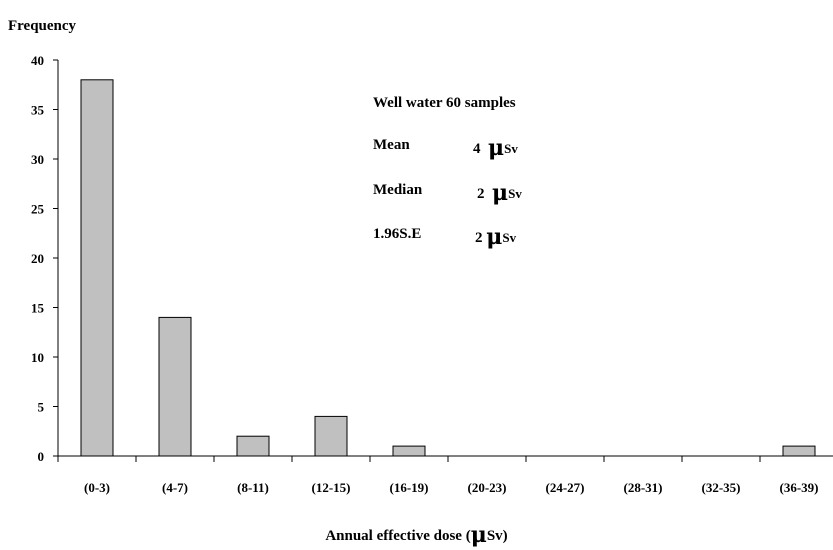  Describe the element at coordinates (42, 26) in the screenshot. I see `y-axis-label: Frequency` at that location.